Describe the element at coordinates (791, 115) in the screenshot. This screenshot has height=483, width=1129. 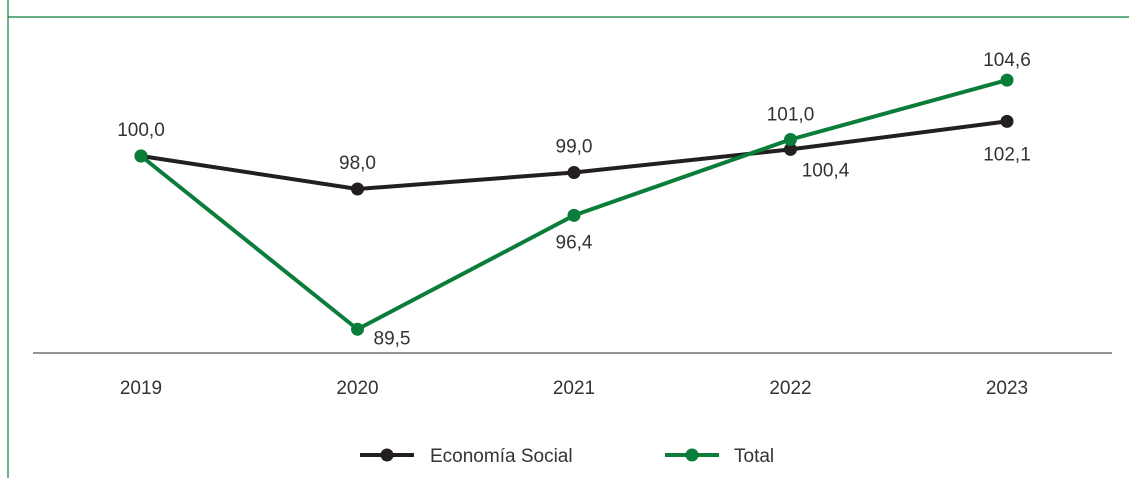
I see `data-label: 101,0` at that location.